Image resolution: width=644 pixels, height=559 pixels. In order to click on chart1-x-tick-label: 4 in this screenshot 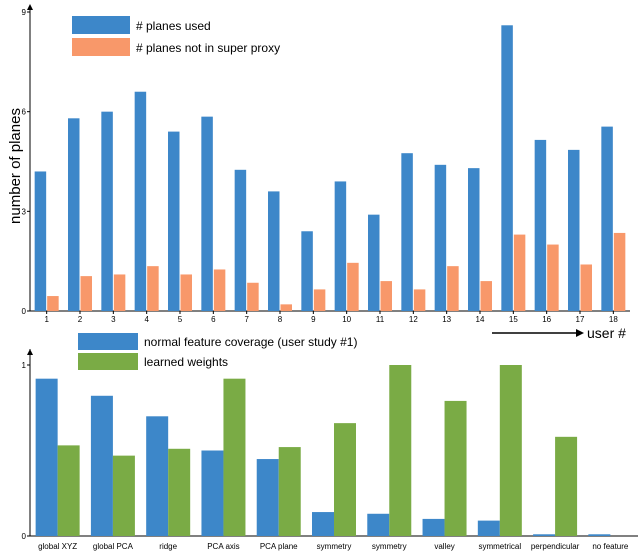, I will do `click(146, 319)`.